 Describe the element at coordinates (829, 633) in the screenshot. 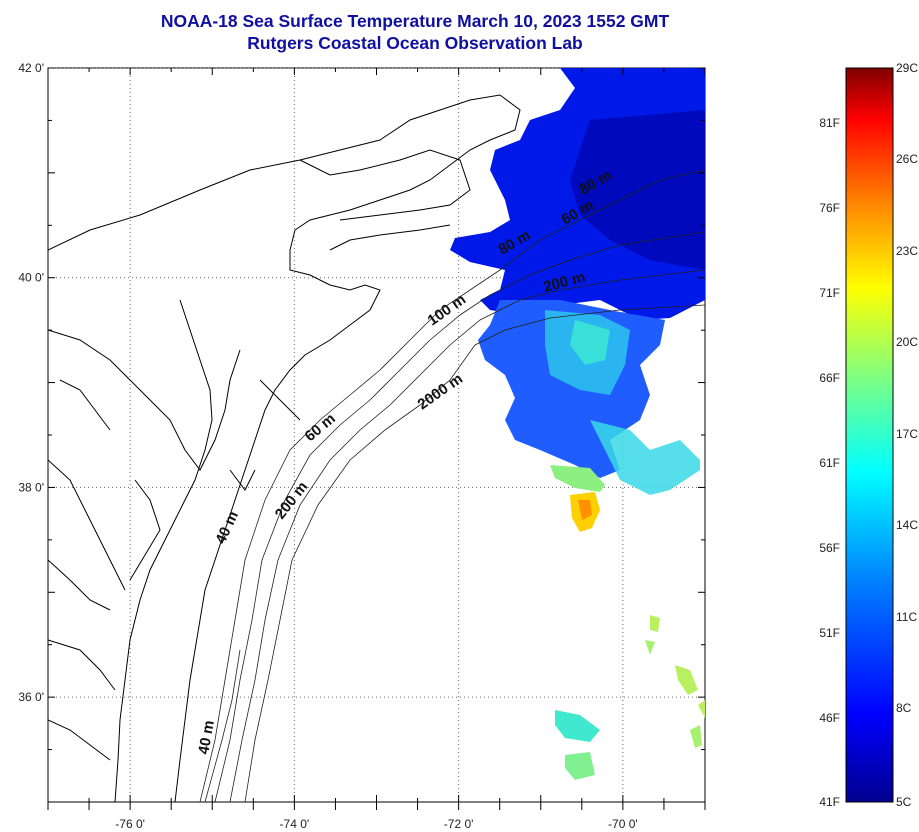

I see `colorbar-fahrenheit-label: 51F` at that location.